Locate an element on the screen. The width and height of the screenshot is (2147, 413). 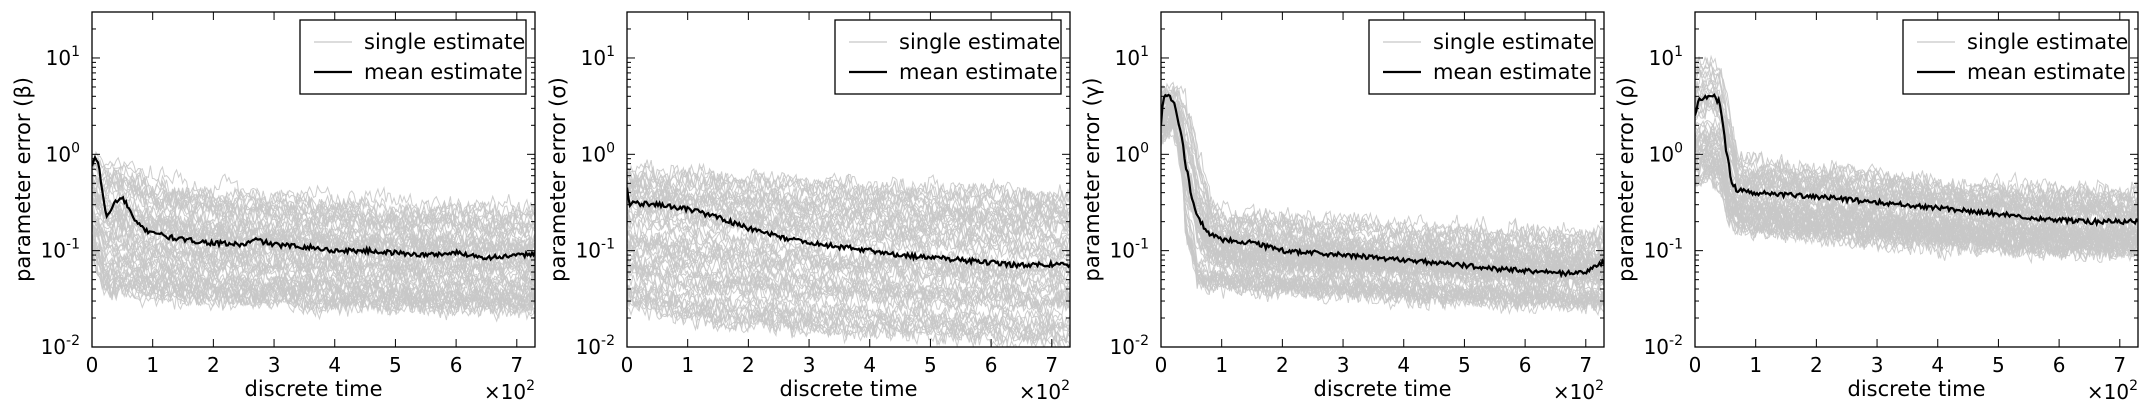
y-axis-label: parameter error (β) is located at coordinates (23, 179).